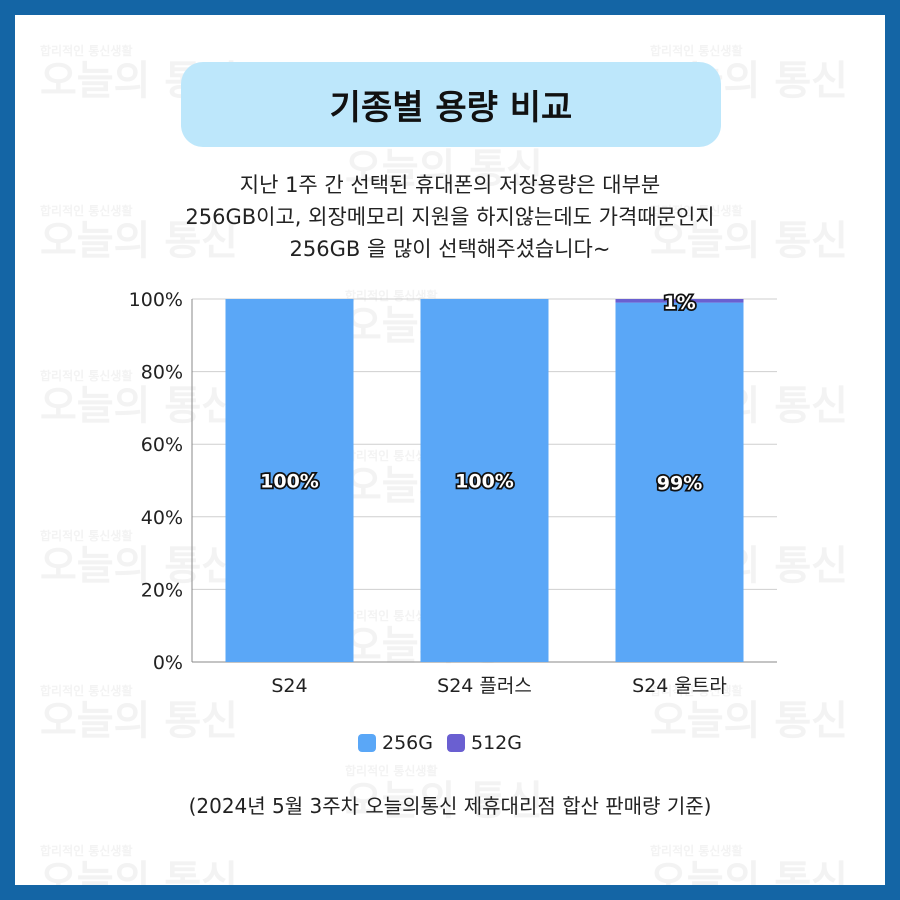 Image resolution: width=900 pixels, height=900 pixels. I want to click on x-tick-label: S24, so click(289, 686).